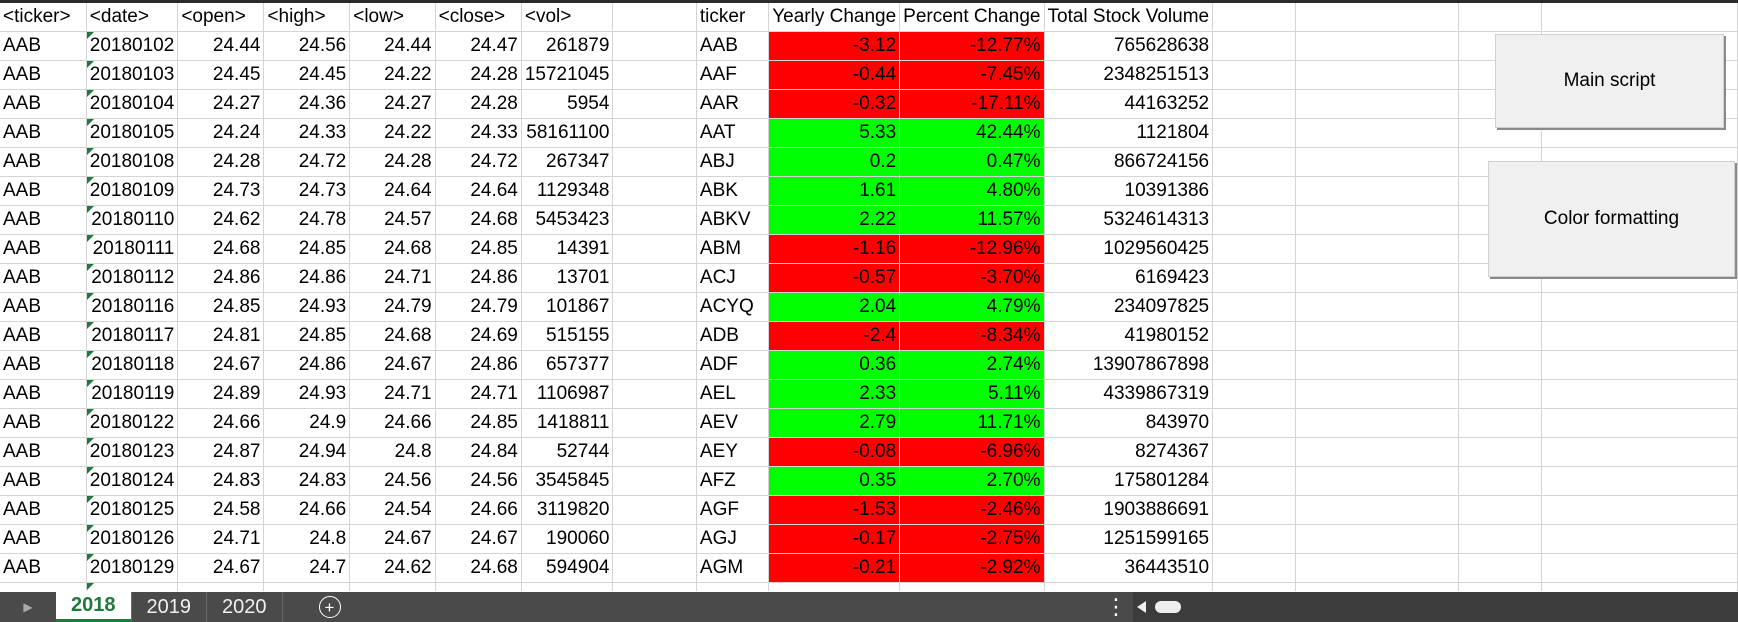 This screenshot has width=1738, height=622. What do you see at coordinates (392, 510) in the screenshot?
I see `table-cell: 24.54` at bounding box center [392, 510].